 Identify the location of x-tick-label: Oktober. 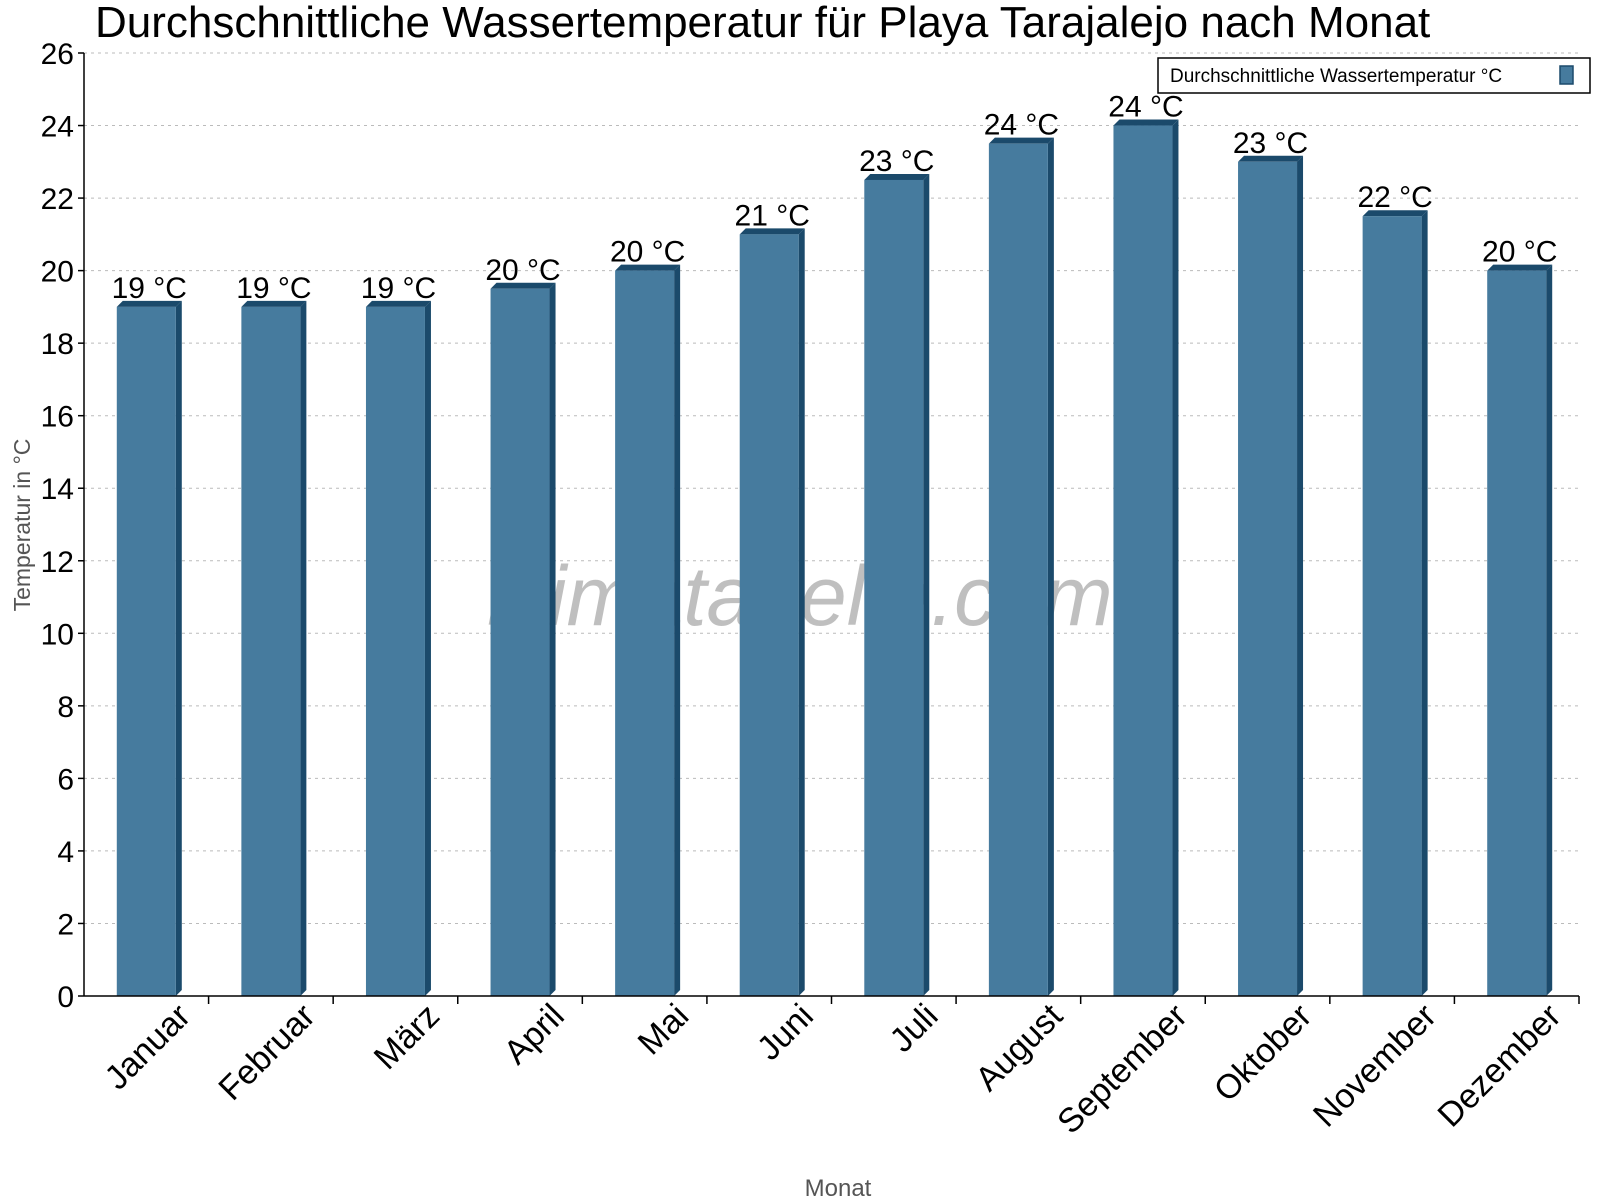
(1263, 1053).